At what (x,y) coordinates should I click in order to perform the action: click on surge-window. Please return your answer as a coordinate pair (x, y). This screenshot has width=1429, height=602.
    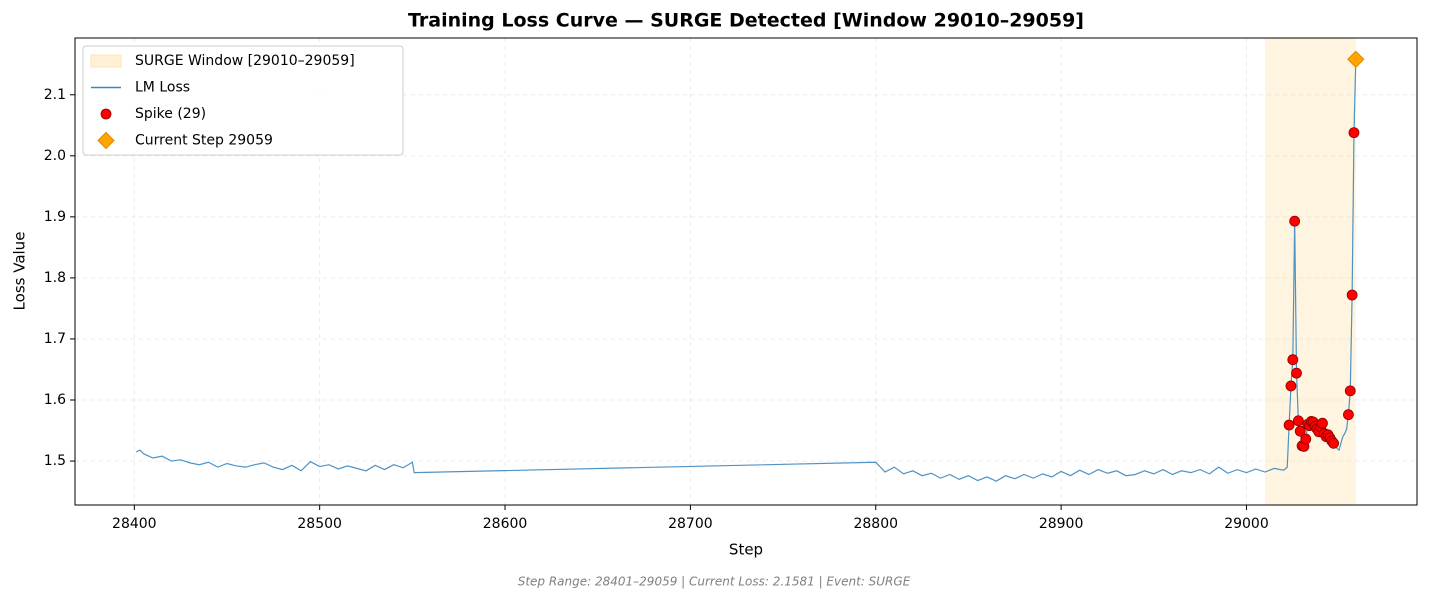
    Looking at the image, I should click on (1310, 271).